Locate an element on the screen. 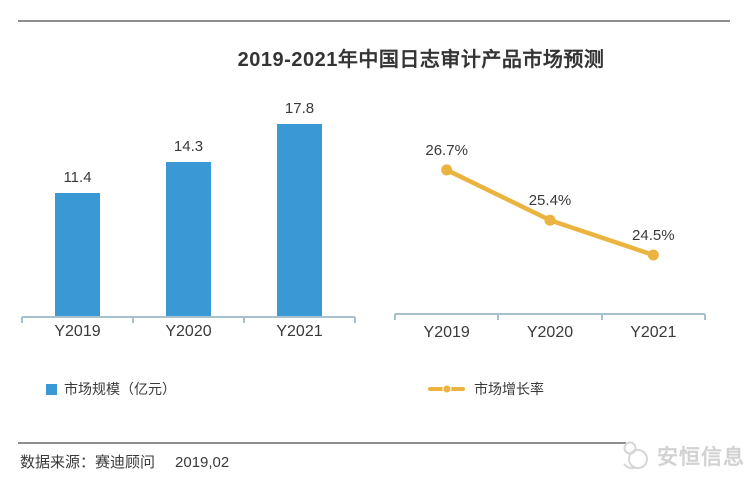 The width and height of the screenshot is (756, 488). legend-label-growth-rate: 市场增长率 is located at coordinates (509, 389).